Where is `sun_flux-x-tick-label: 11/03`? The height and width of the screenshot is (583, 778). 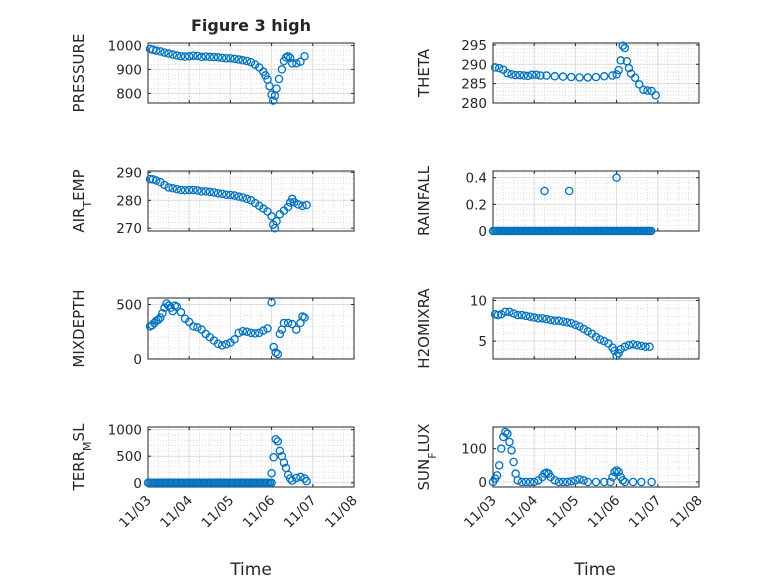
sun_flux-x-tick-label: 11/03 is located at coordinates (480, 512).